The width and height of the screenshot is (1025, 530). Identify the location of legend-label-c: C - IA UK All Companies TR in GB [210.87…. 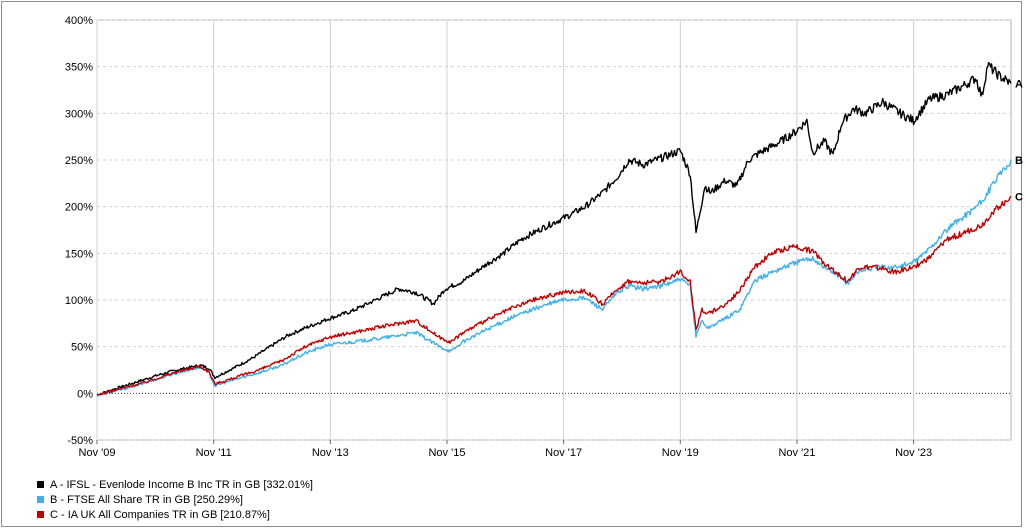
(160, 514).